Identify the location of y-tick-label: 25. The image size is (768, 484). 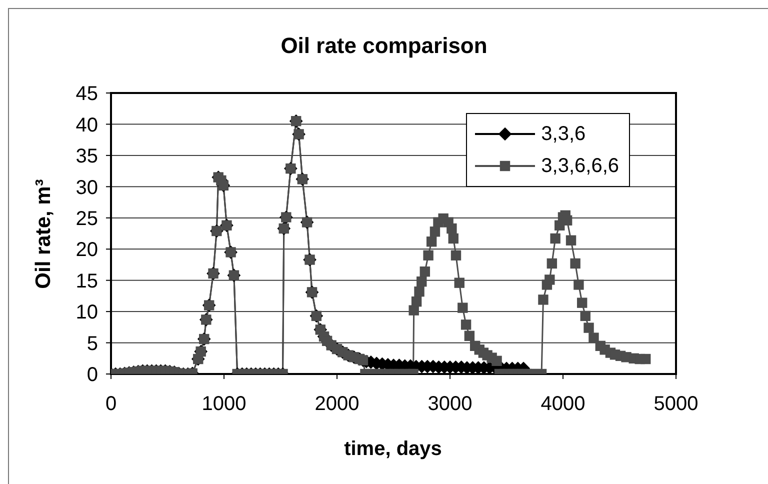
(87, 219).